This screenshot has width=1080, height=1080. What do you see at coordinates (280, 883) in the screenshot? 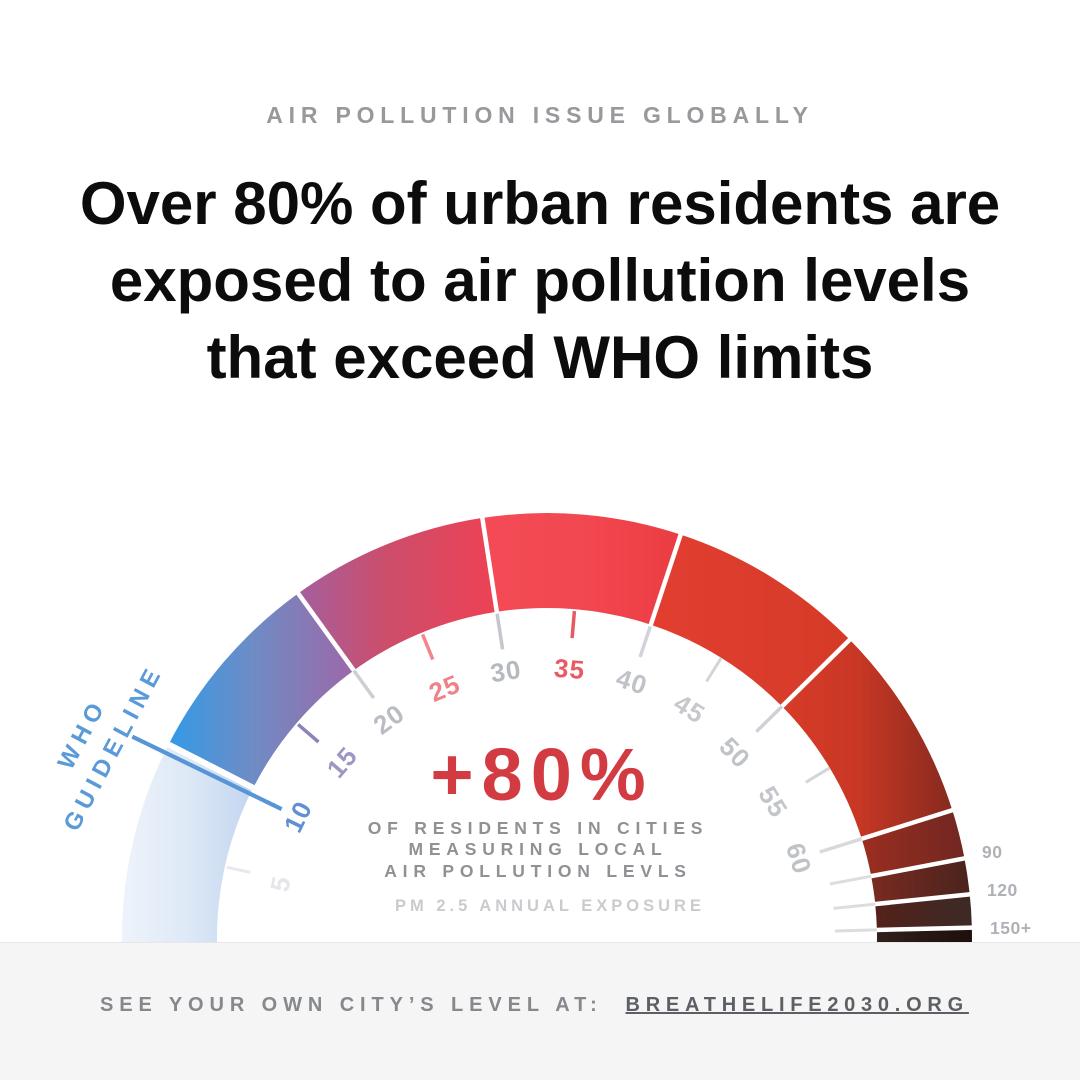
I see `svg-text: 5` at bounding box center [280, 883].